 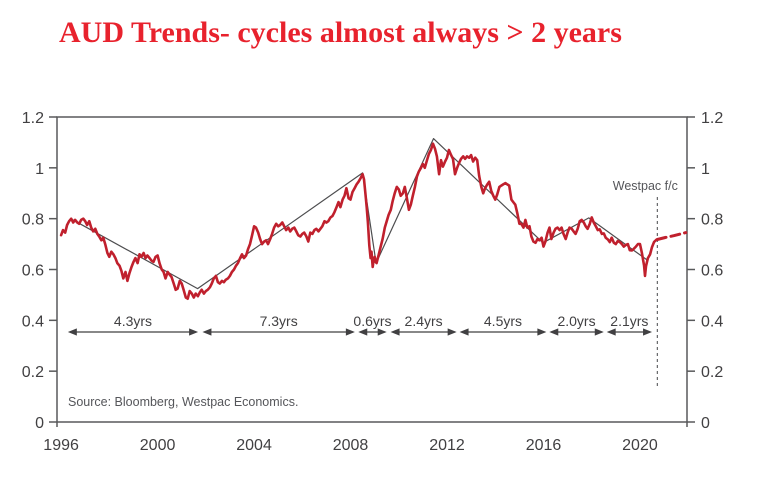 What do you see at coordinates (645, 186) in the screenshot?
I see `forecast-label: Westpac f/c` at bounding box center [645, 186].